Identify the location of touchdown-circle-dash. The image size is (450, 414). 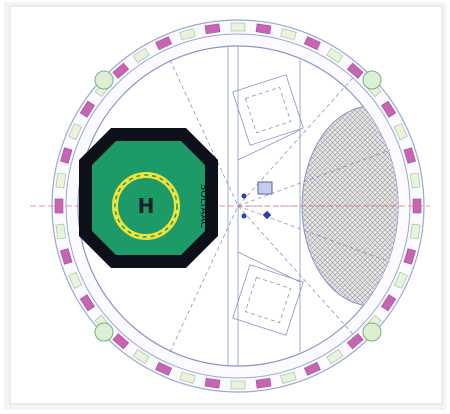
(146, 206).